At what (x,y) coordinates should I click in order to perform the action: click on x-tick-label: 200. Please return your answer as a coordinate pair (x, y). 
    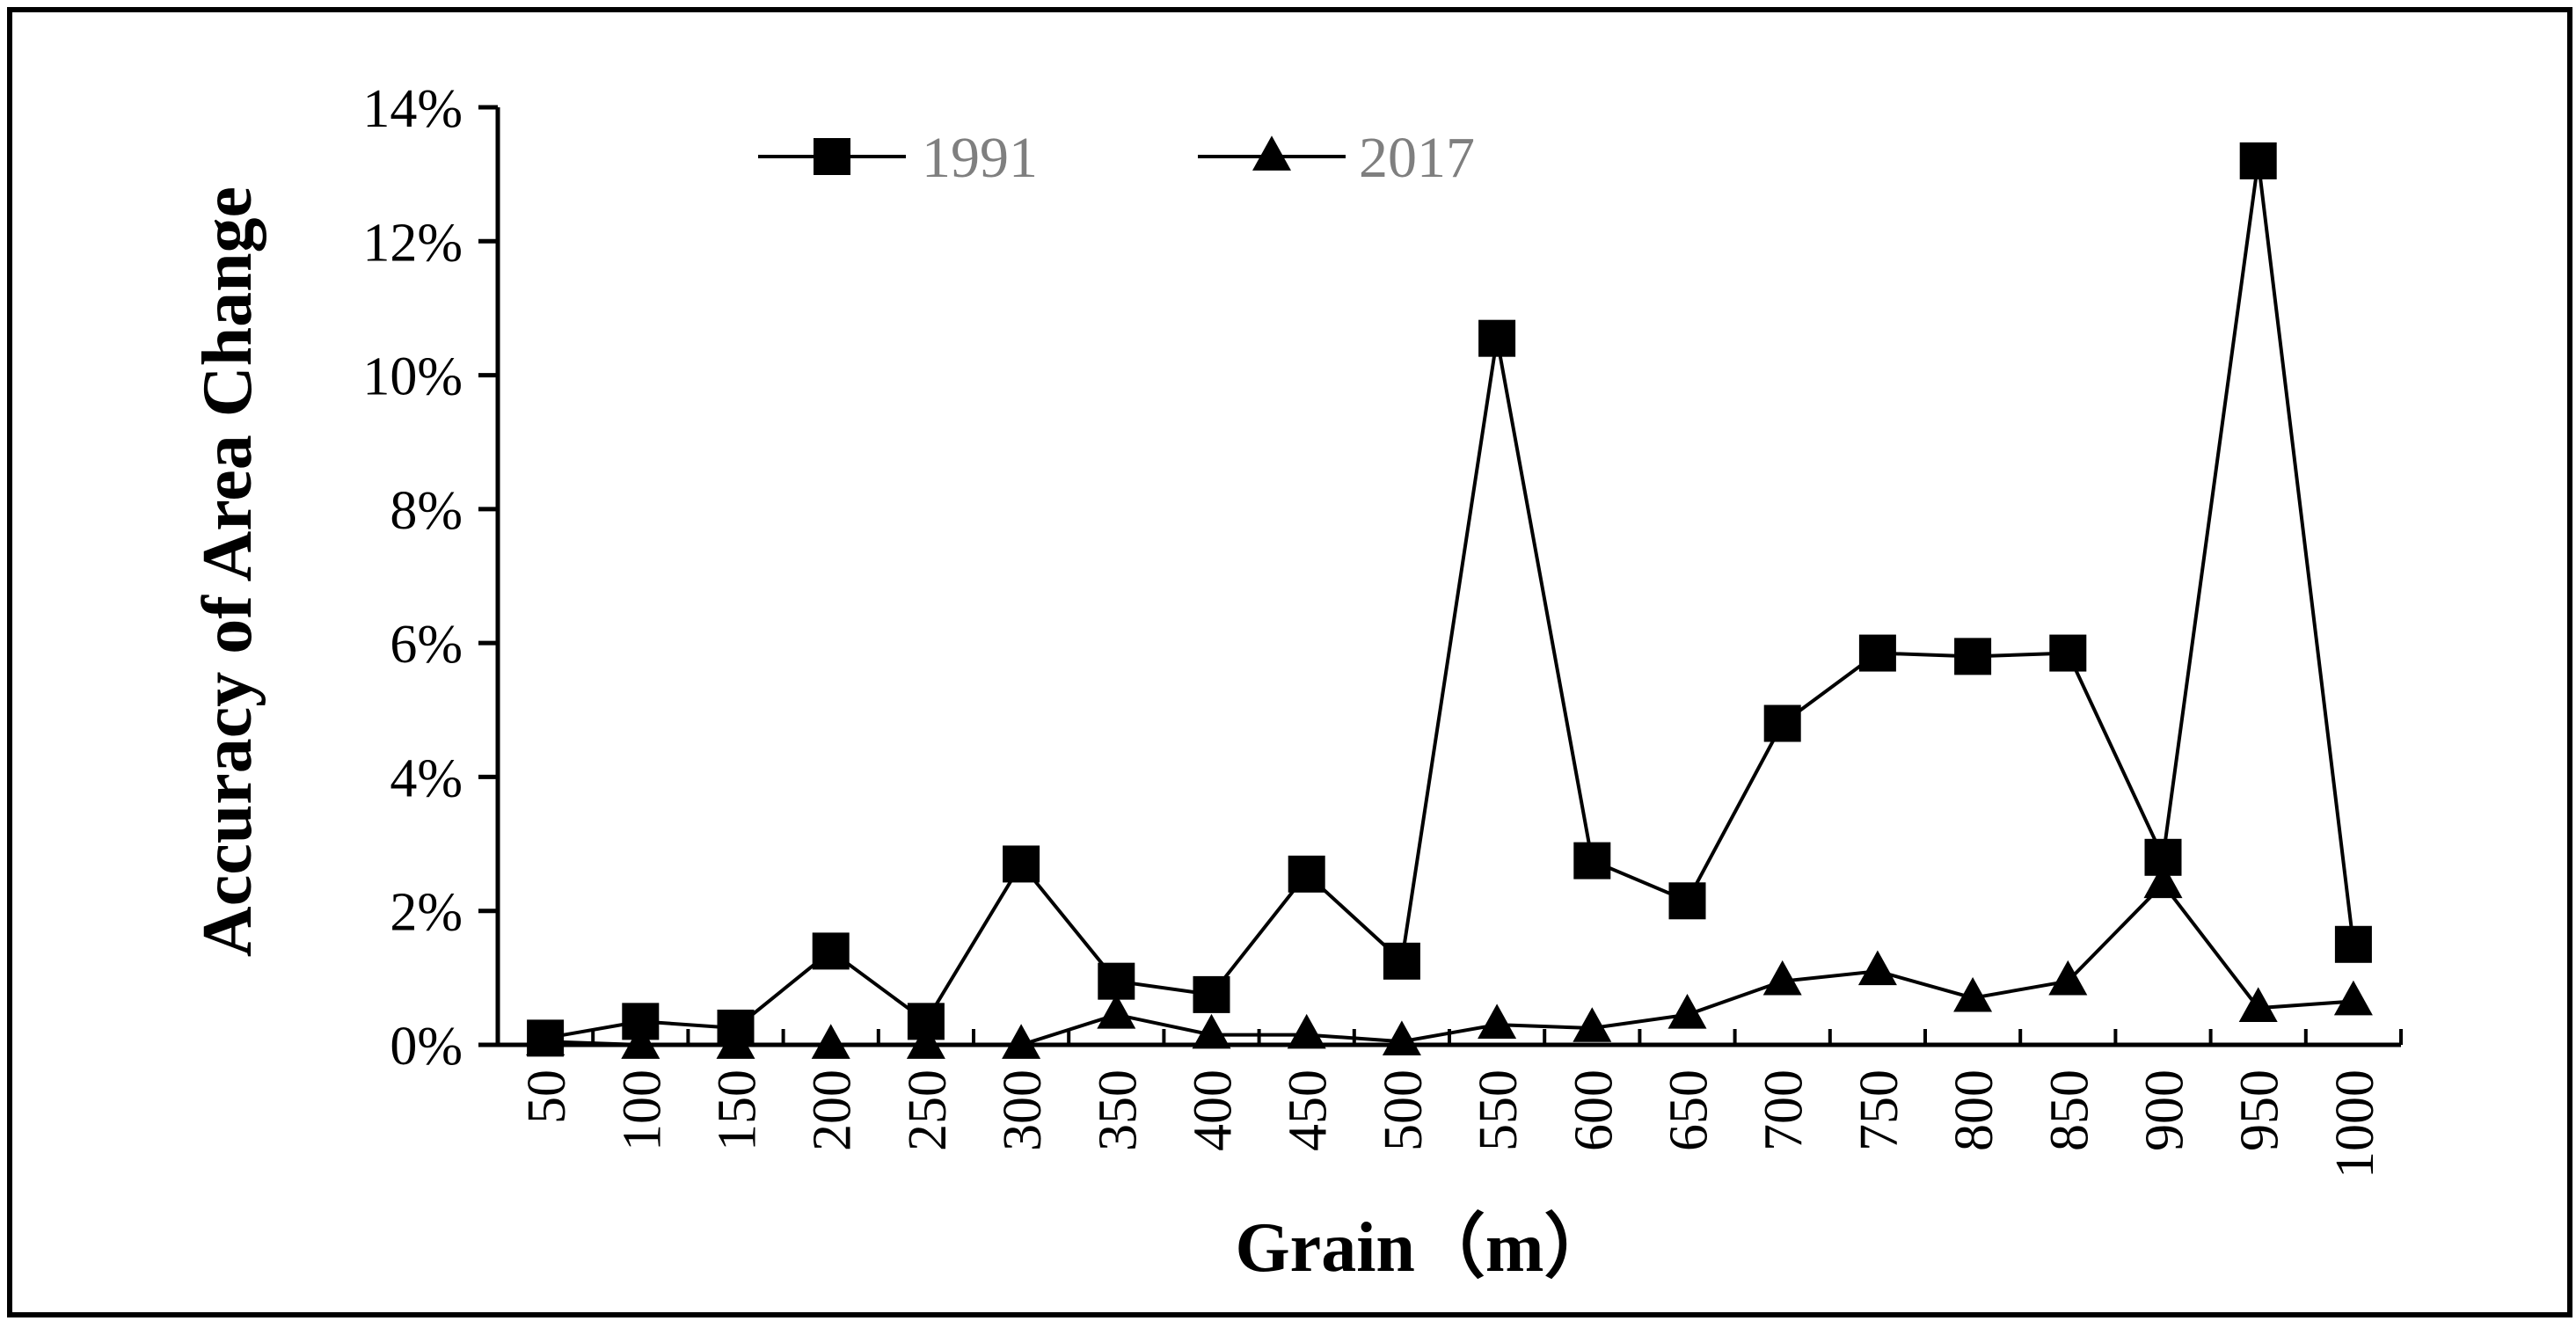
    Looking at the image, I should click on (833, 1110).